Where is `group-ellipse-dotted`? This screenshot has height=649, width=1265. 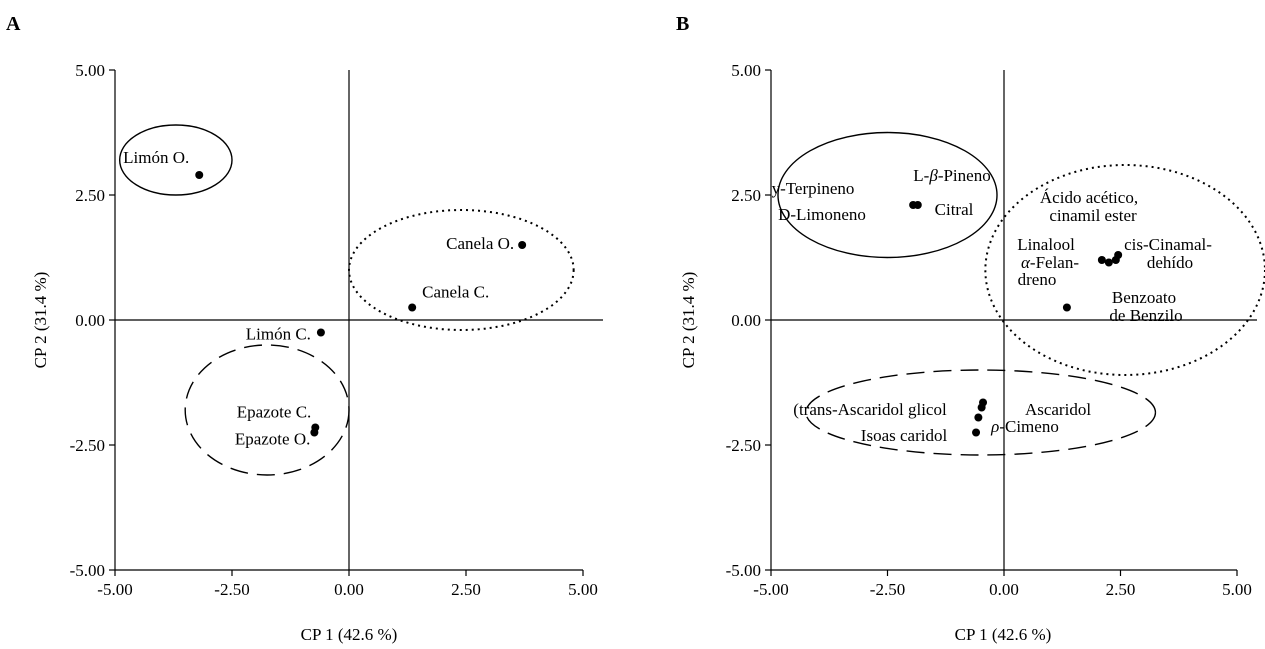 group-ellipse-dotted is located at coordinates (461, 270).